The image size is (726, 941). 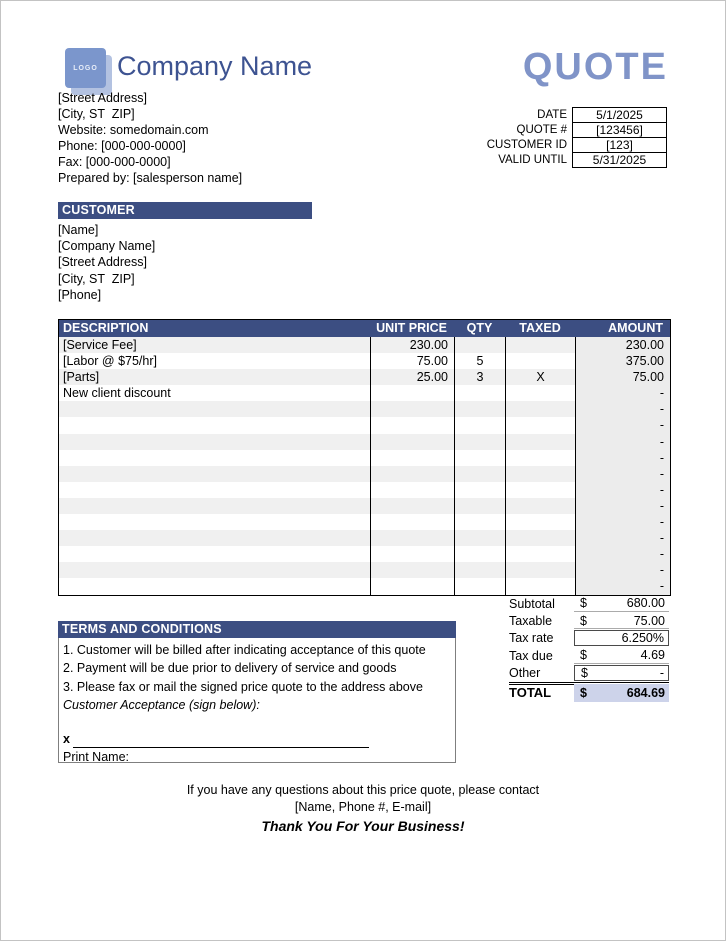 I want to click on document-title: QUOTE, so click(x=595, y=67).